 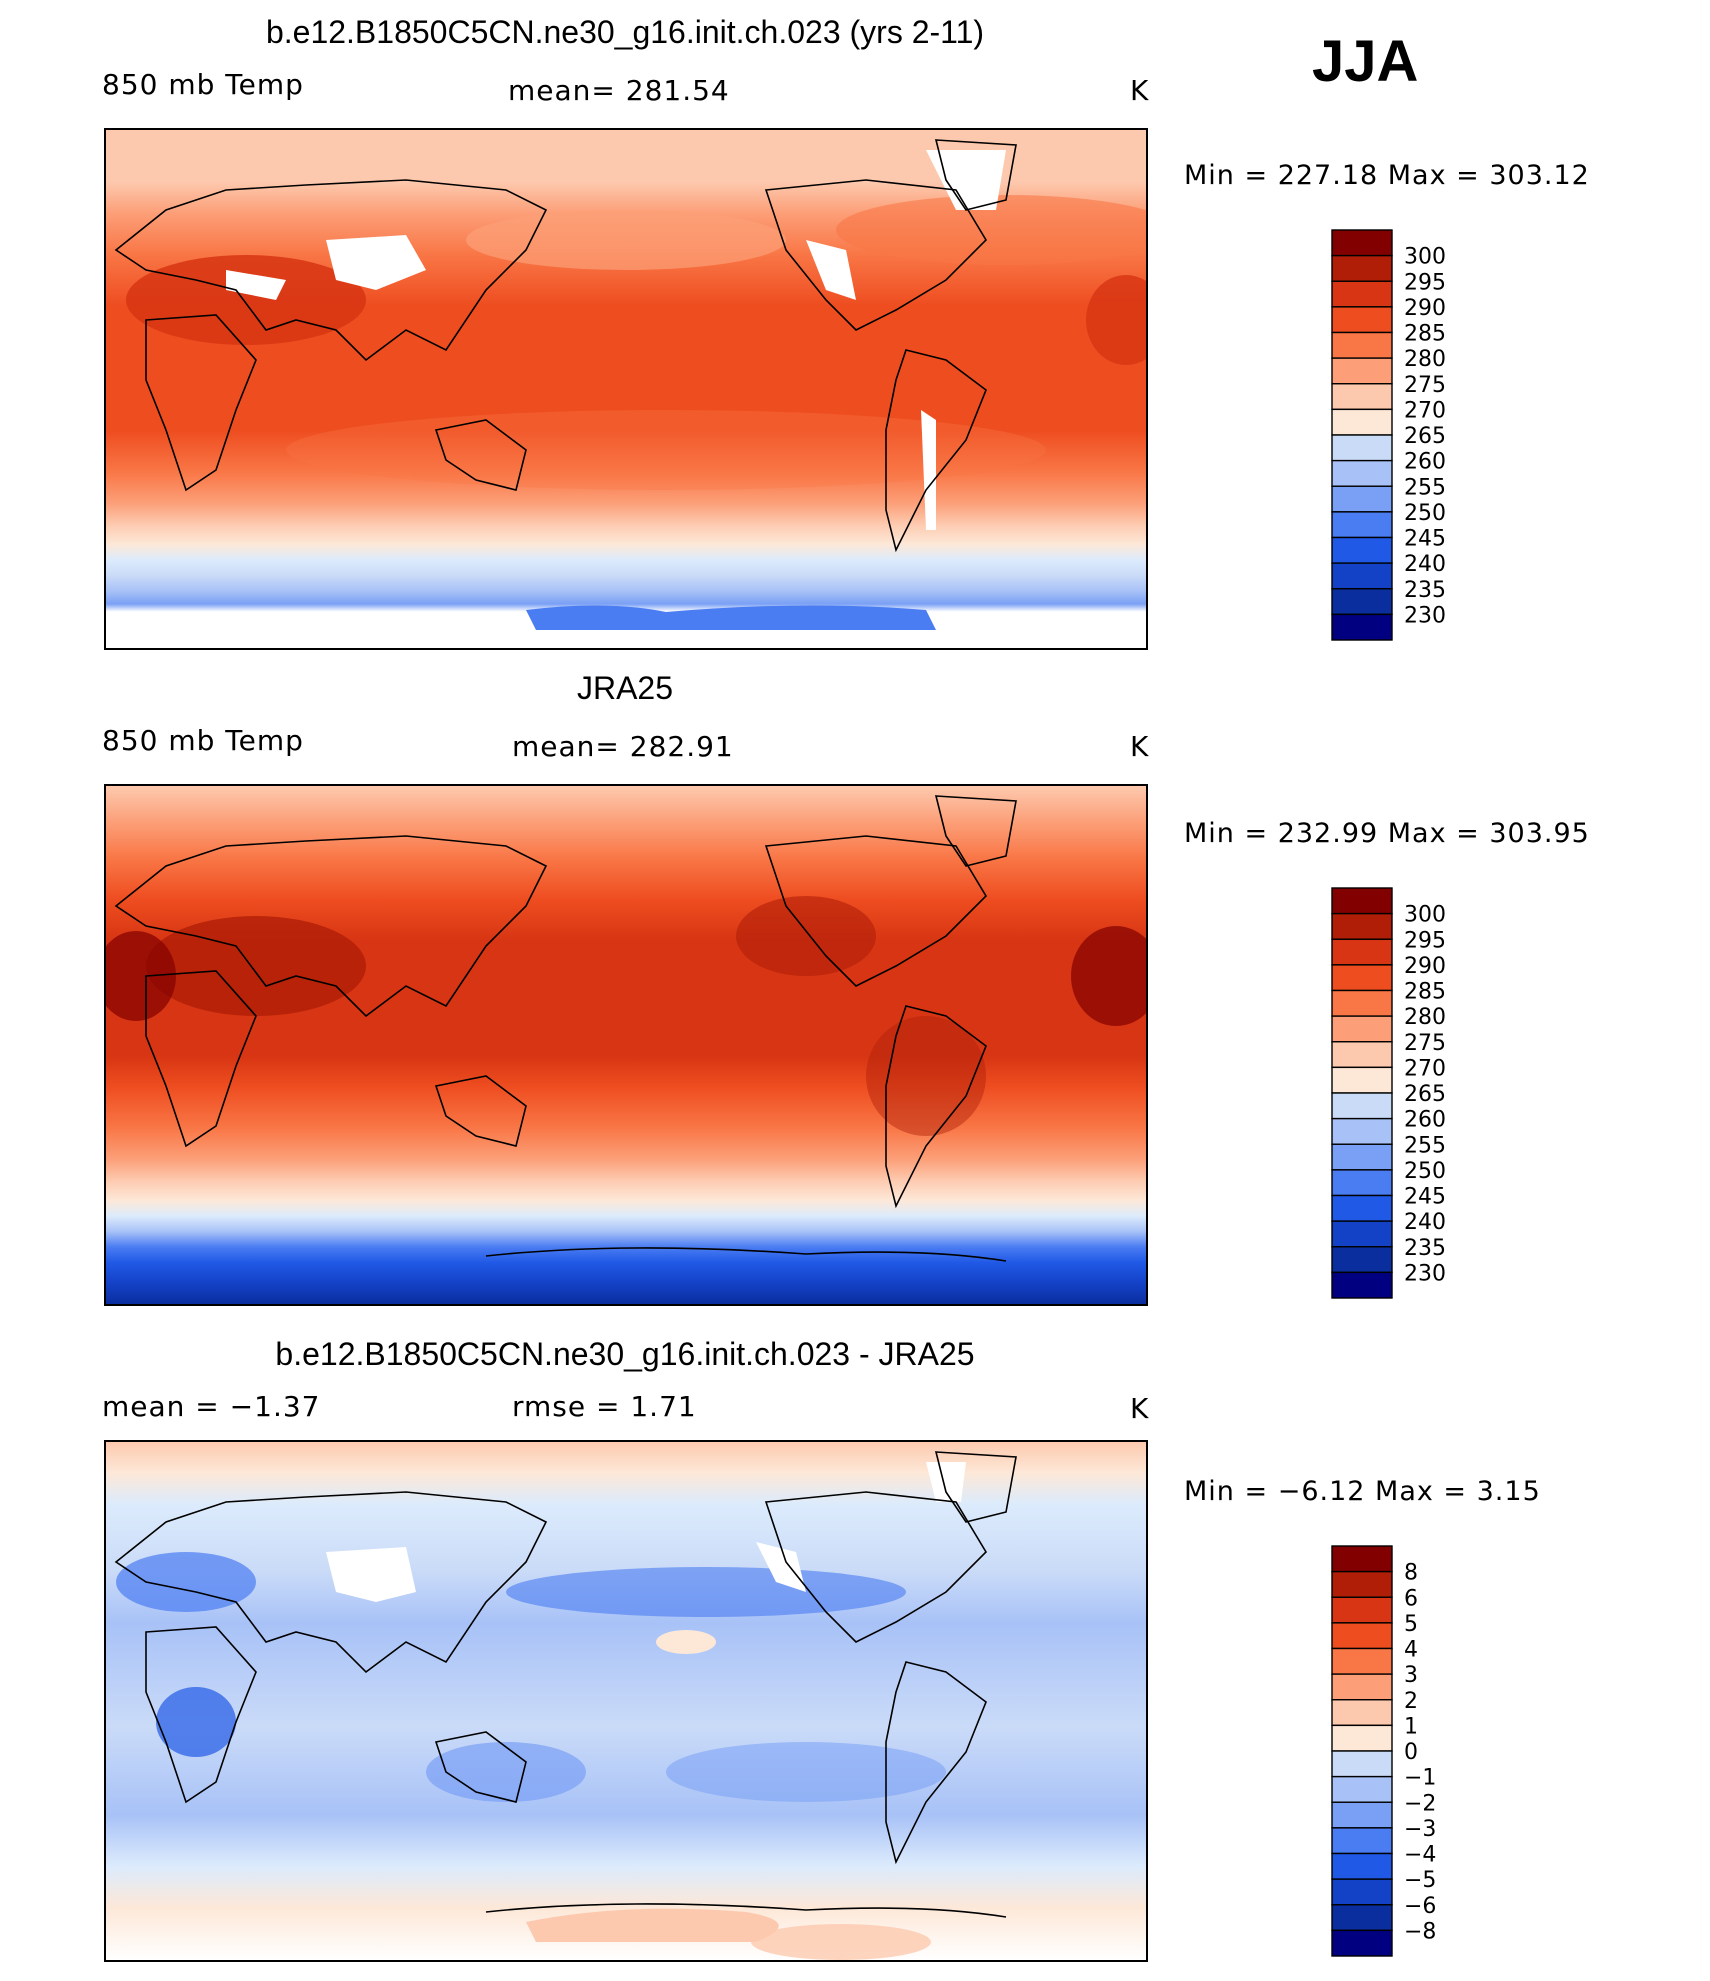 What do you see at coordinates (203, 84) in the screenshot?
I see `panel-1-variable: 850 mb Temp` at bounding box center [203, 84].